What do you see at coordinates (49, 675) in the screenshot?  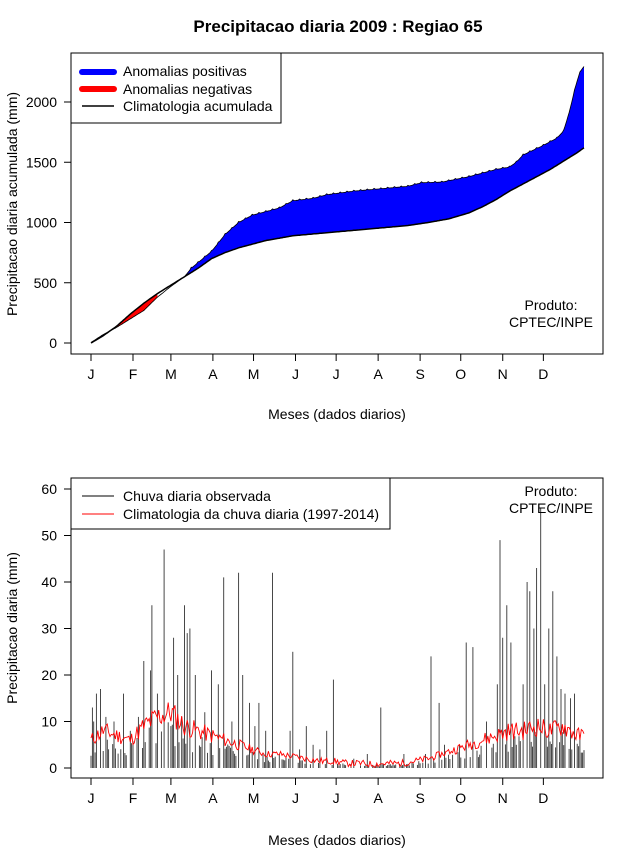 I see `y-tick-label: 20` at bounding box center [49, 675].